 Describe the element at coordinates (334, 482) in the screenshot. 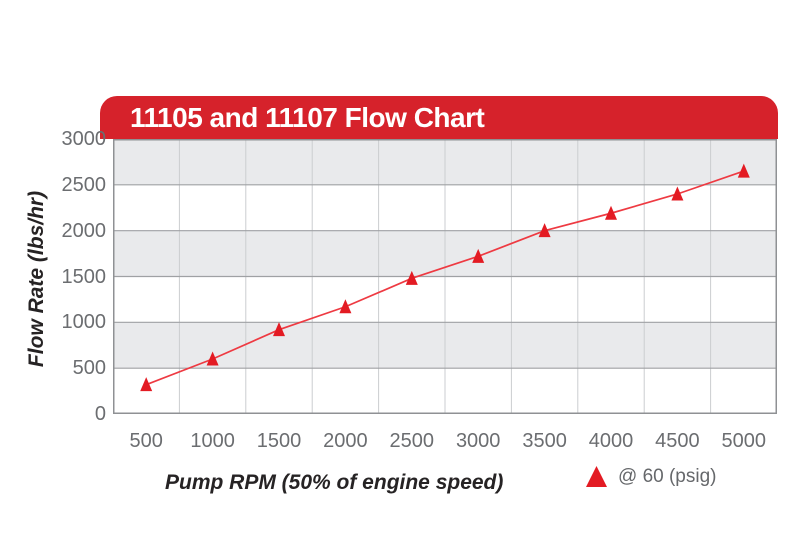

I see `x-axis-title: Pump RPM (50% of engine speed)` at that location.